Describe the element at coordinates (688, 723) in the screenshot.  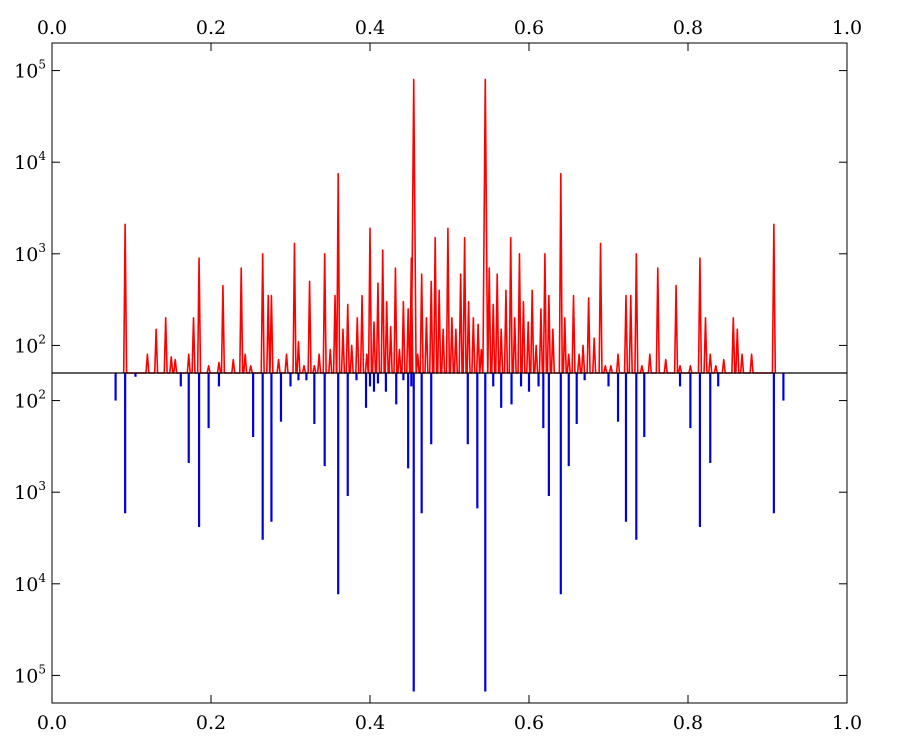
I see `bottom-x-tick-label: 0.8` at that location.